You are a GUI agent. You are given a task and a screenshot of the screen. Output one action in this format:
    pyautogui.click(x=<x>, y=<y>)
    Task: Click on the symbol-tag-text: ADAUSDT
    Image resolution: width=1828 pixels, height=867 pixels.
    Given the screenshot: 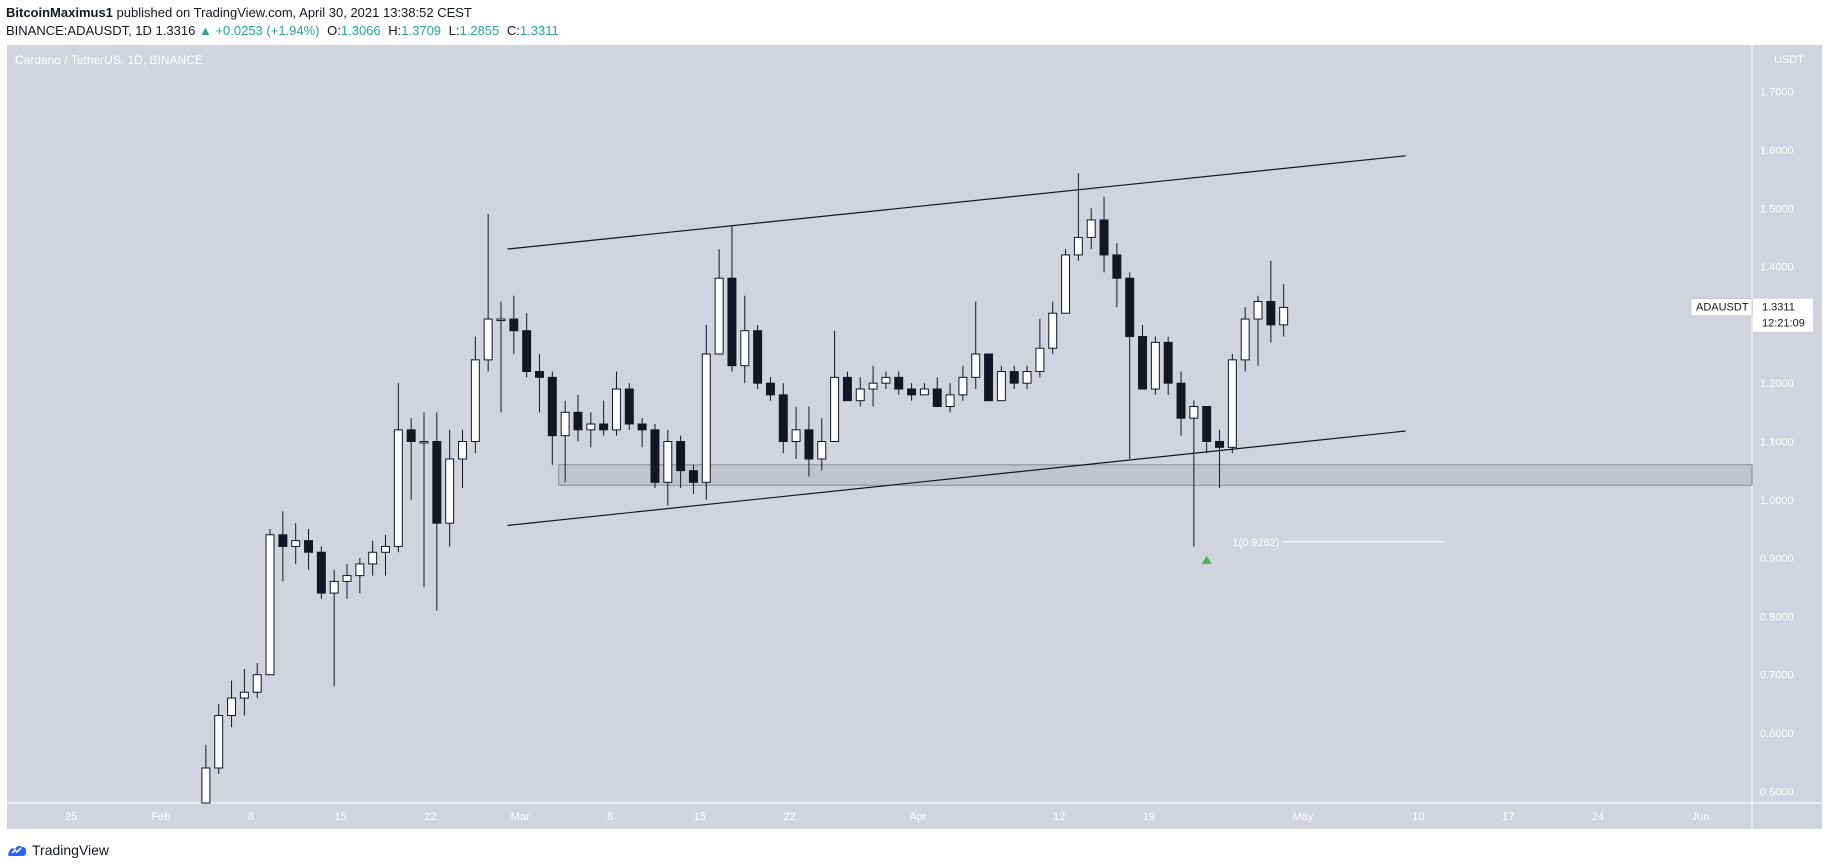 What is the action you would take?
    pyautogui.click(x=1722, y=308)
    